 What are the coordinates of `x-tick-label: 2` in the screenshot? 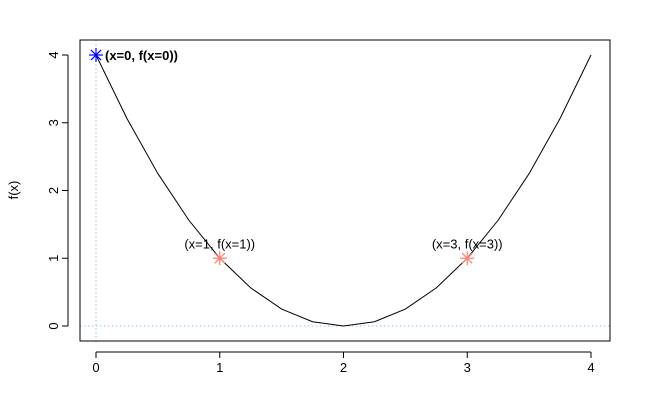 It's located at (343, 367).